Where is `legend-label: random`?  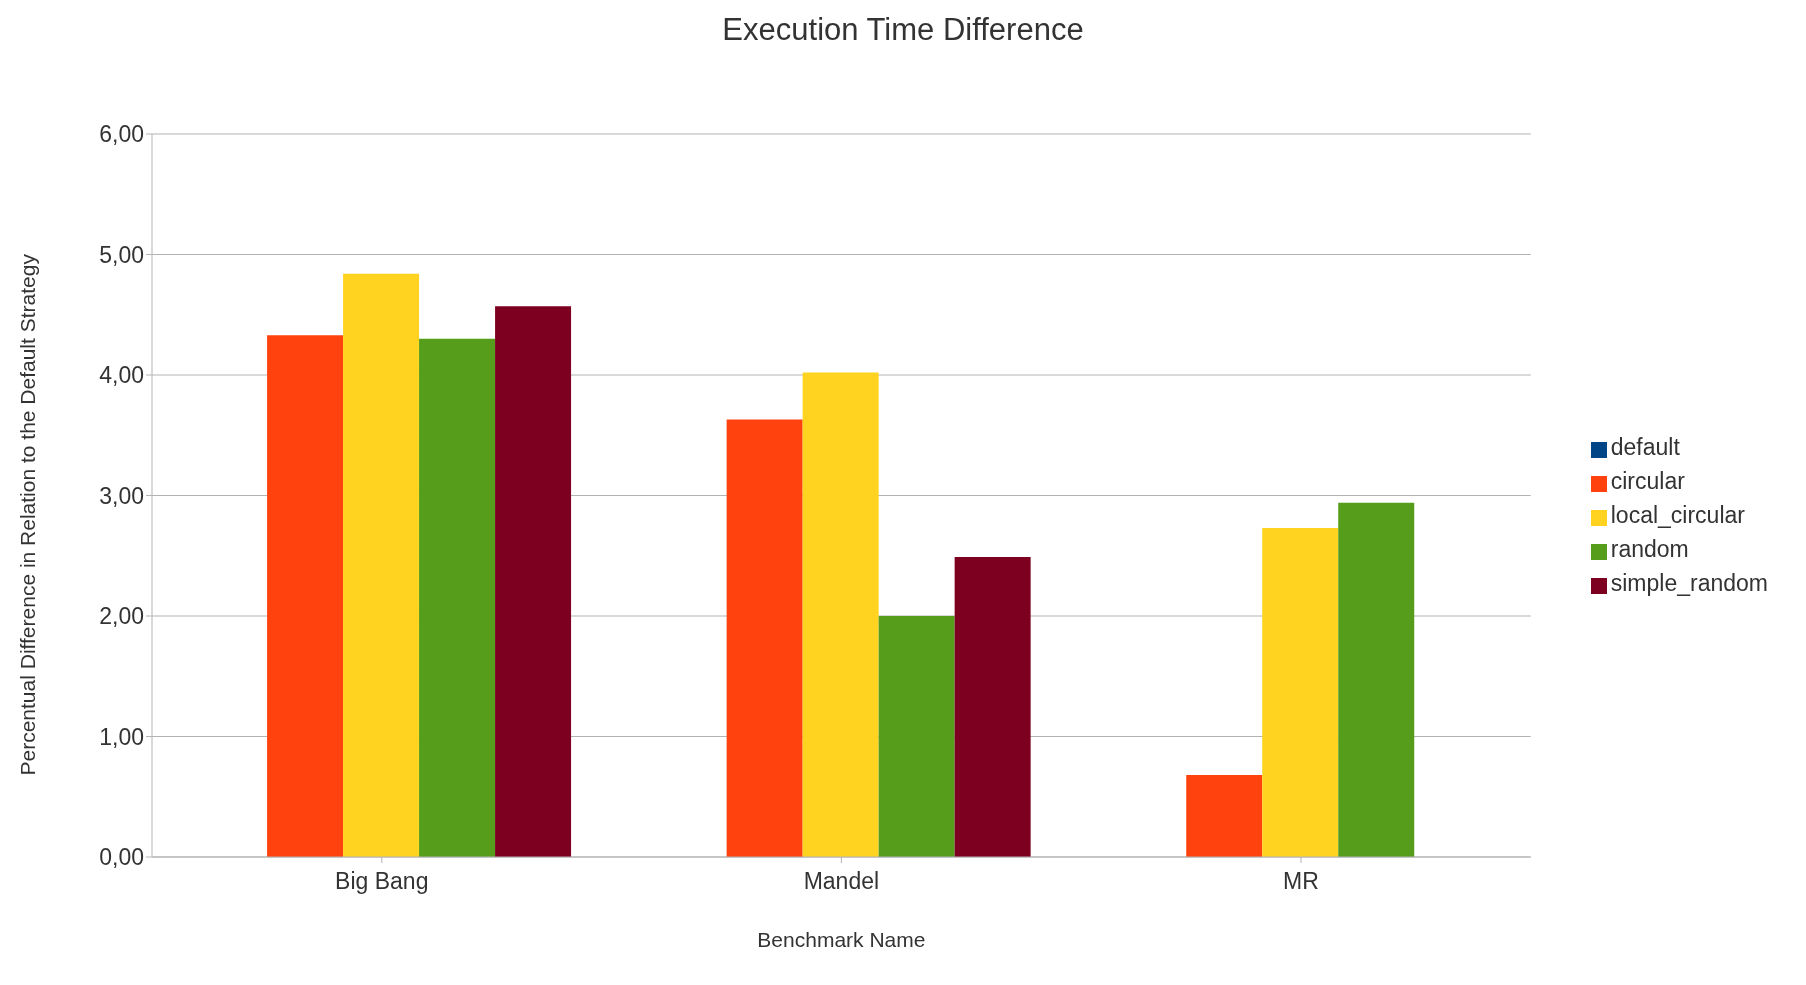
legend-label: random is located at coordinates (1649, 548).